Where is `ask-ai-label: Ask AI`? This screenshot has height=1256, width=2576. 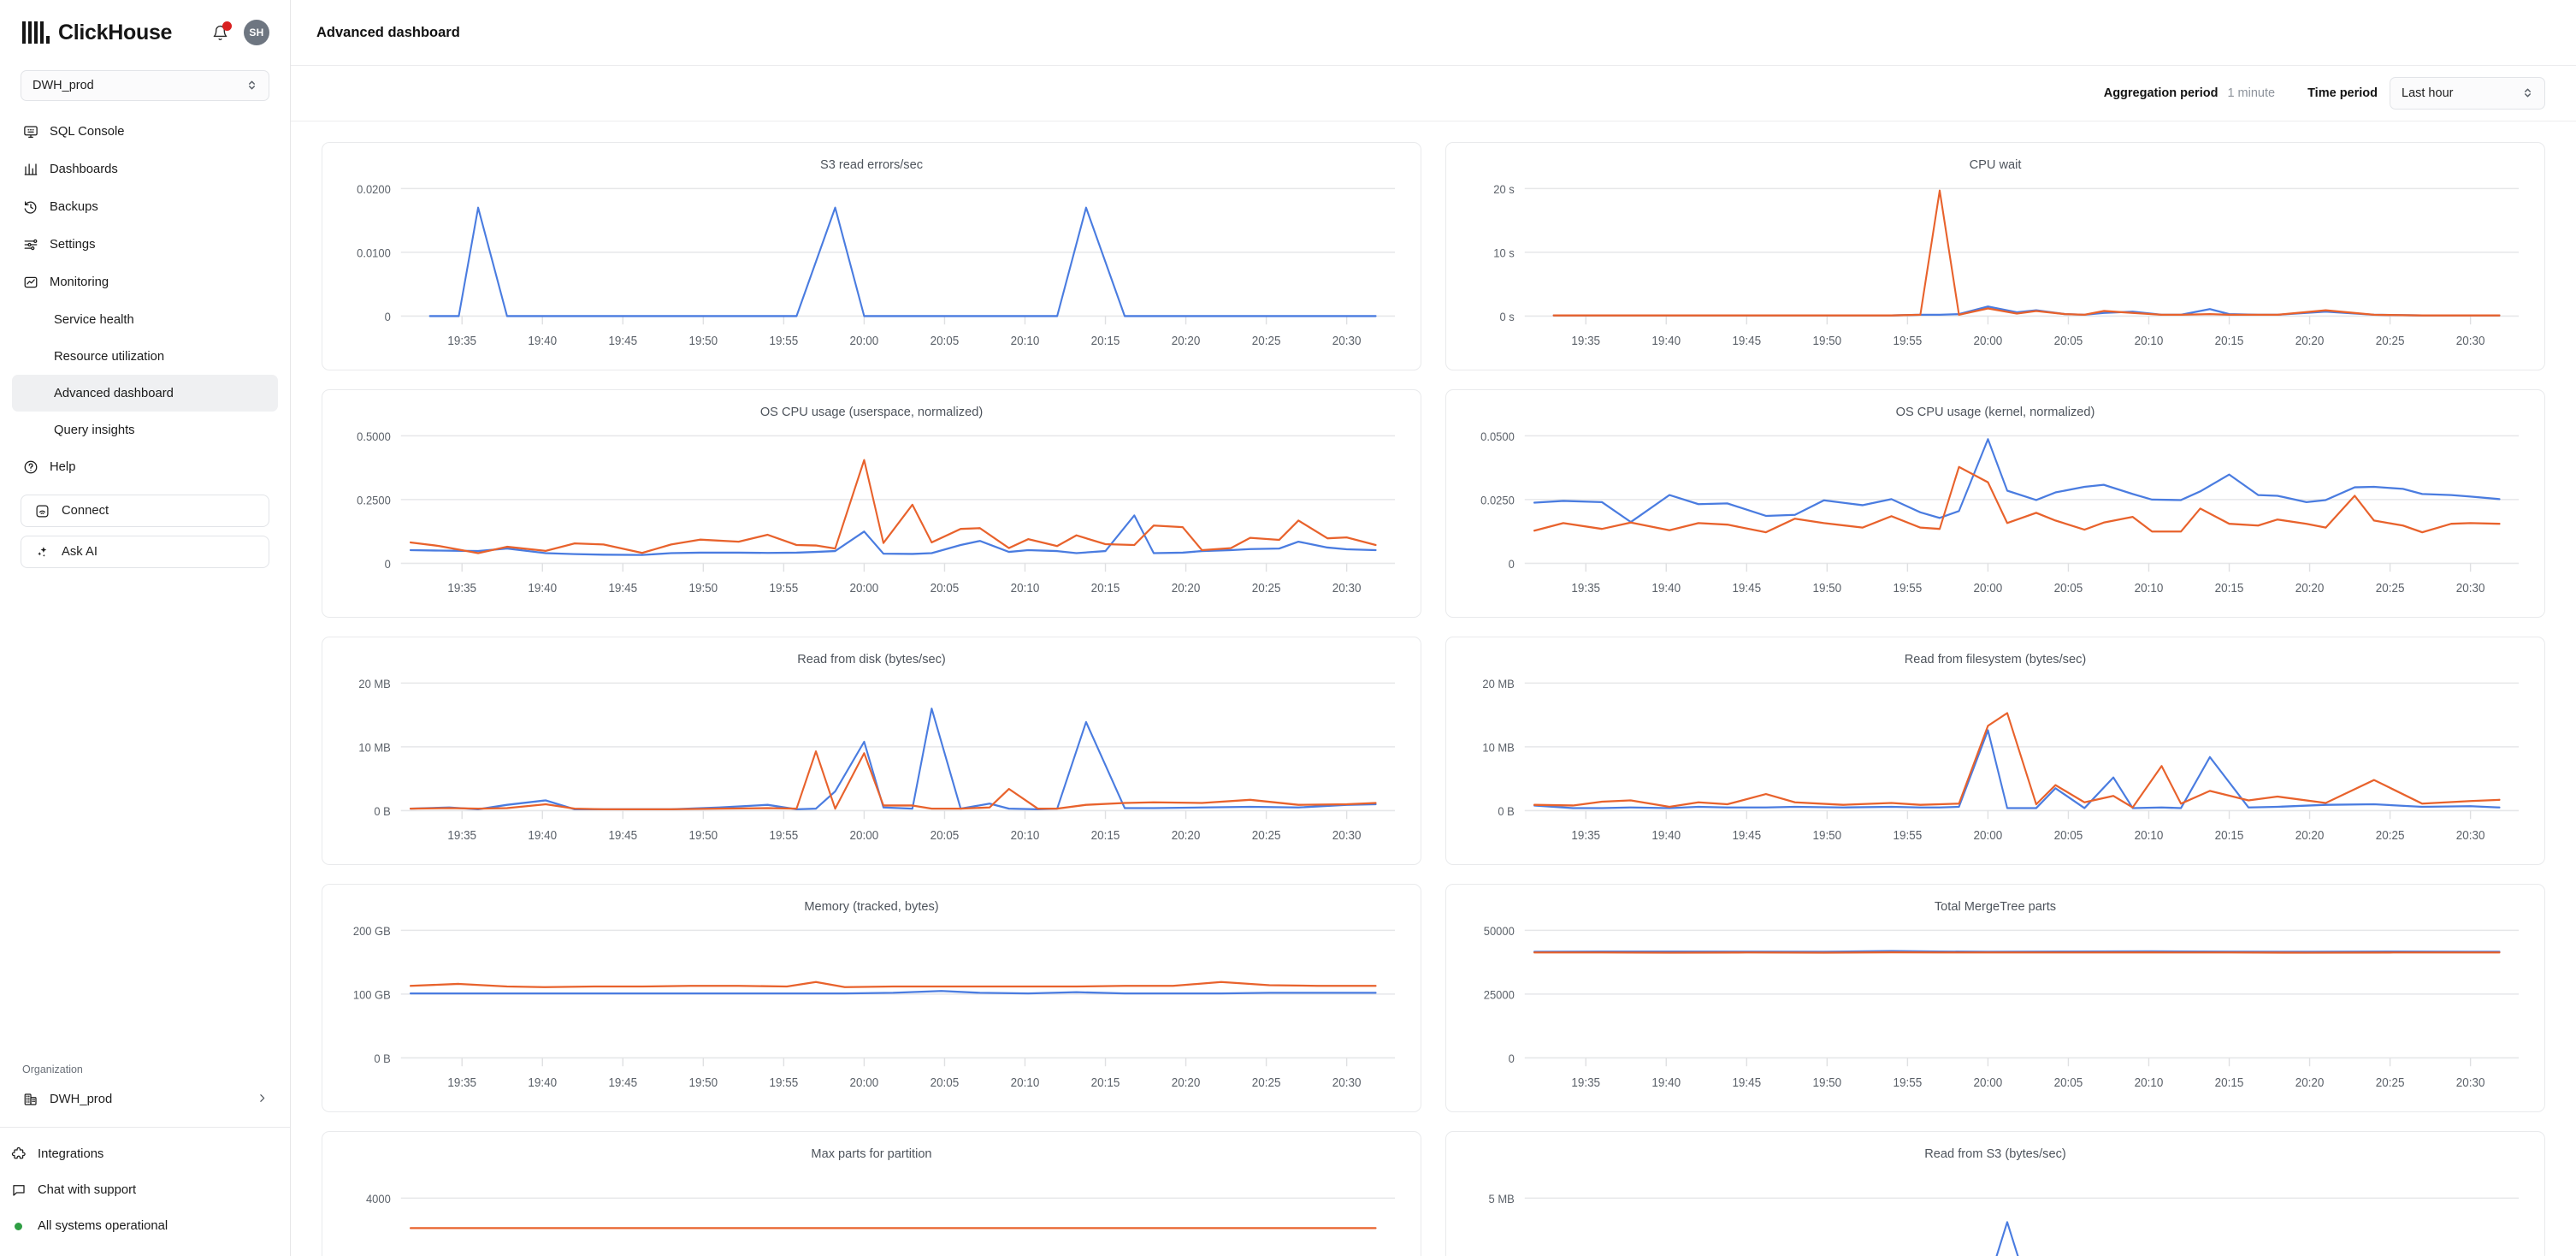 ask-ai-label: Ask AI is located at coordinates (79, 552).